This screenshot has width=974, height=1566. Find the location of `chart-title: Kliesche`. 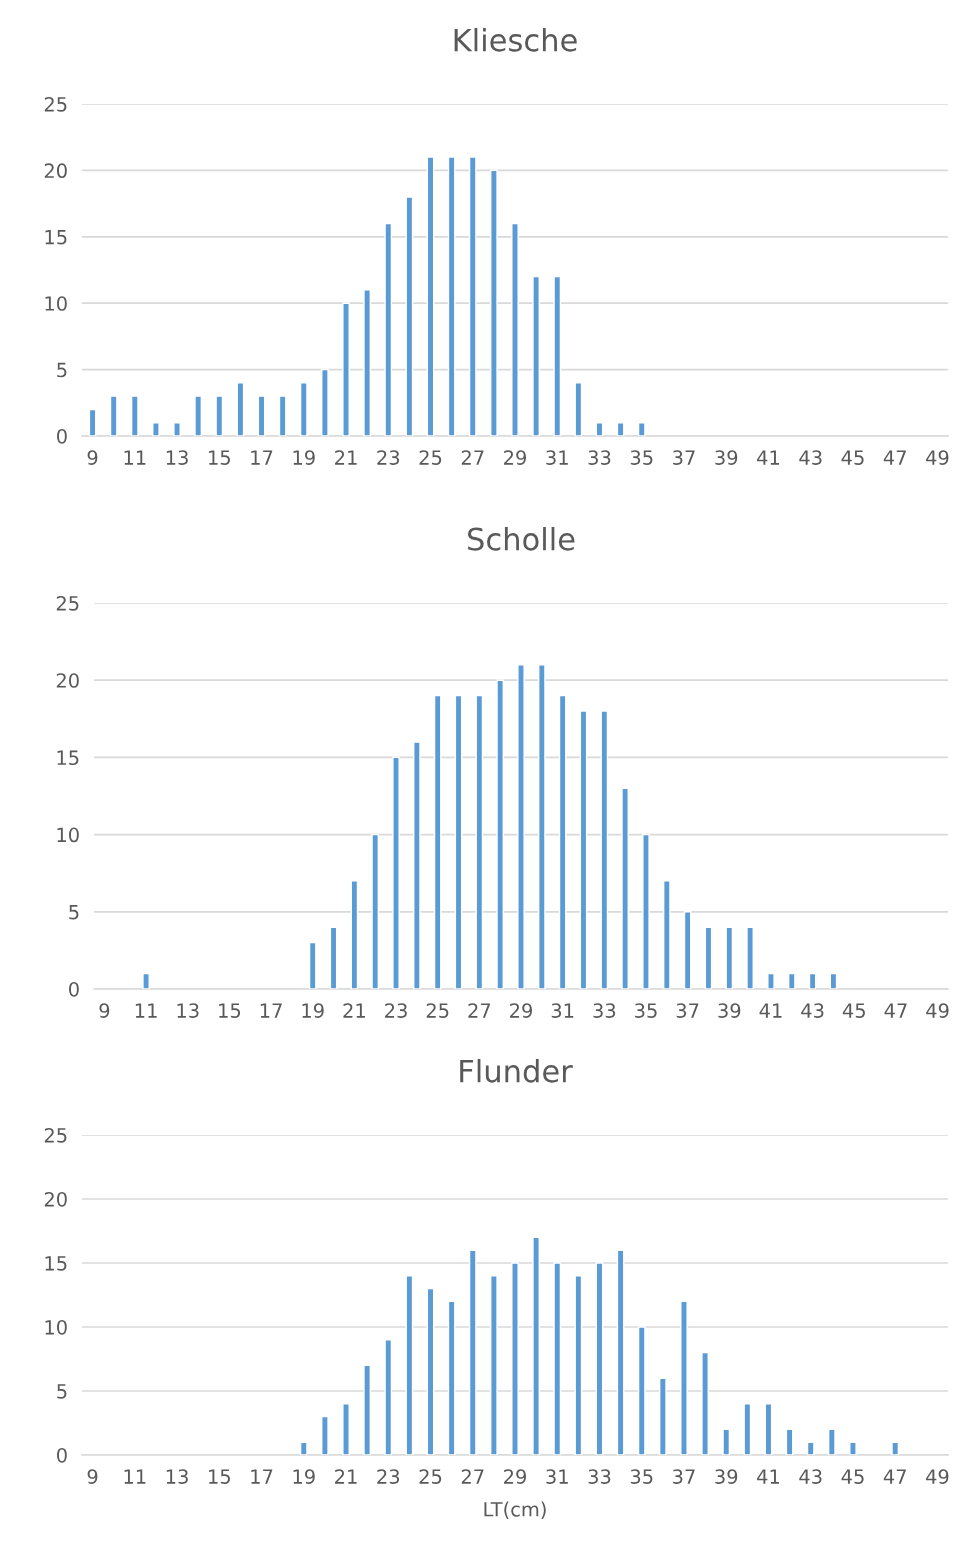

chart-title: Kliesche is located at coordinates (515, 40).